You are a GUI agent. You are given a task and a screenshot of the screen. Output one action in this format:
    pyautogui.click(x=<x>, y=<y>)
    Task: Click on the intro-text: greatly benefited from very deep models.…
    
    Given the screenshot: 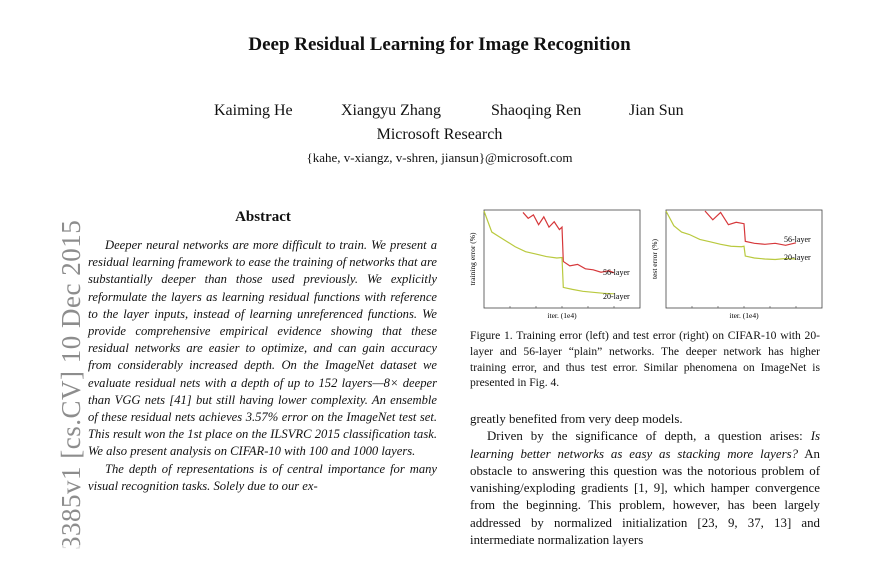 What is the action you would take?
    pyautogui.click(x=645, y=480)
    